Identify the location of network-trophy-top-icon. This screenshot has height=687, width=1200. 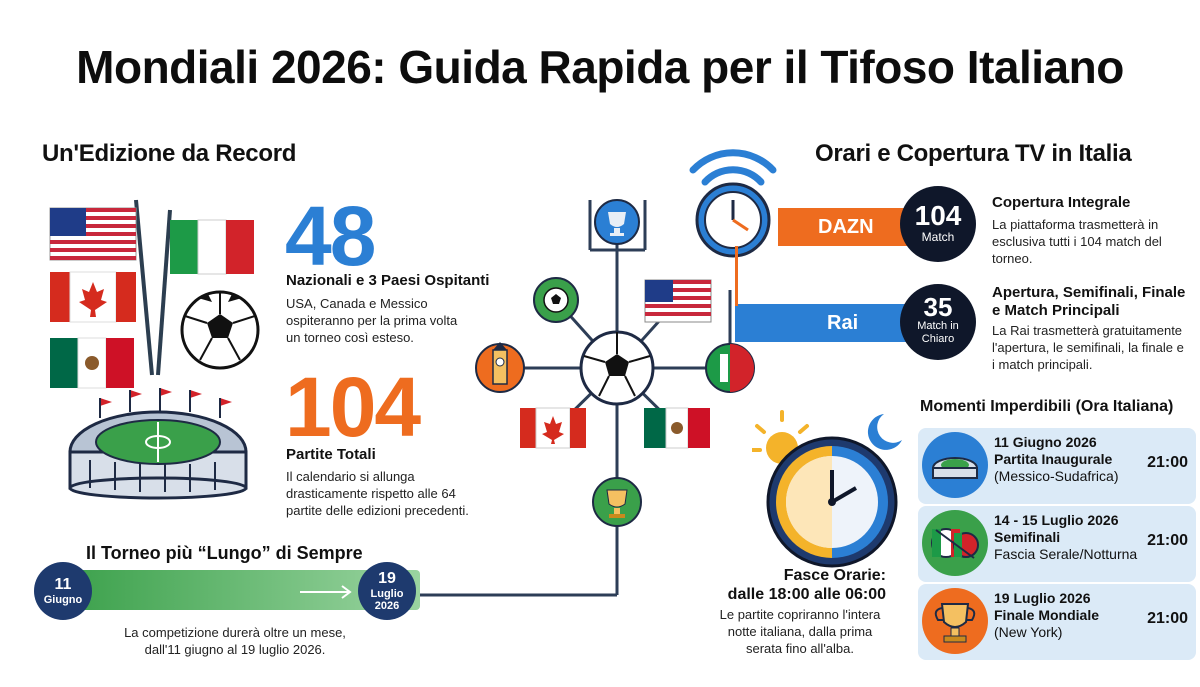
(617, 222).